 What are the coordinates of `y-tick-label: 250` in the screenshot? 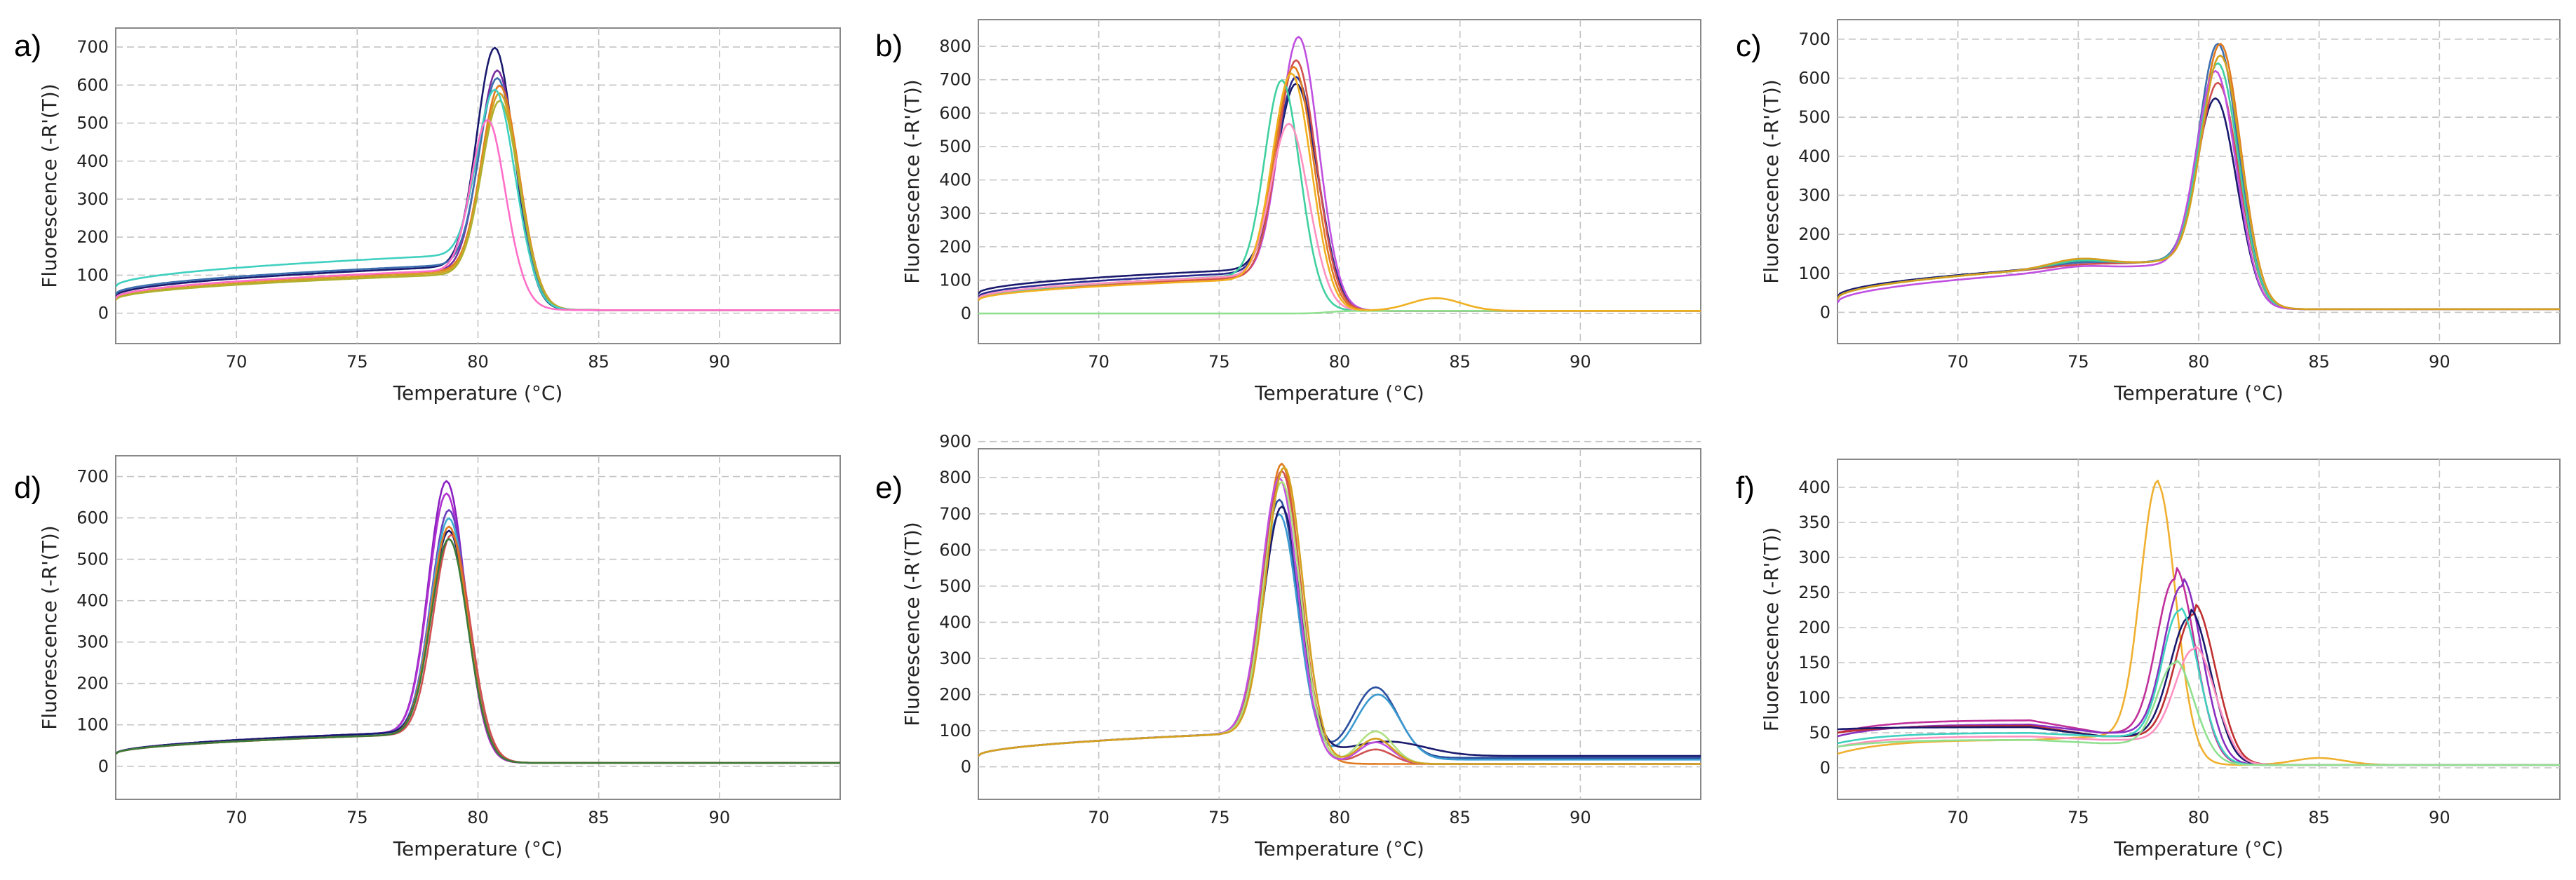 It's located at (1814, 592).